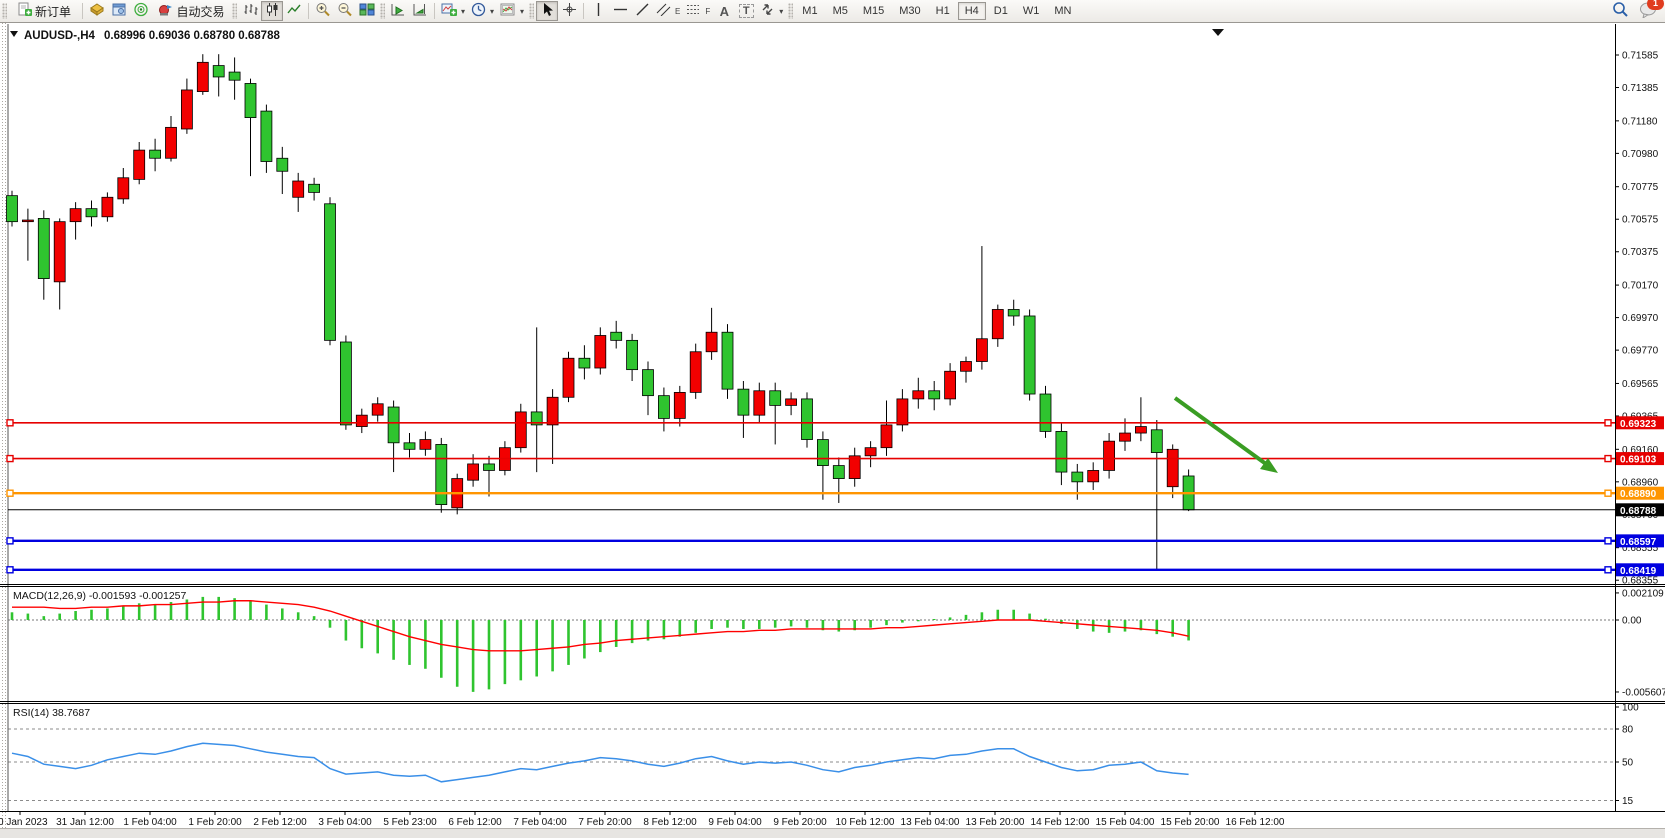 This screenshot has width=1665, height=838. What do you see at coordinates (1218, 32) in the screenshot?
I see `chart-shift-marker` at bounding box center [1218, 32].